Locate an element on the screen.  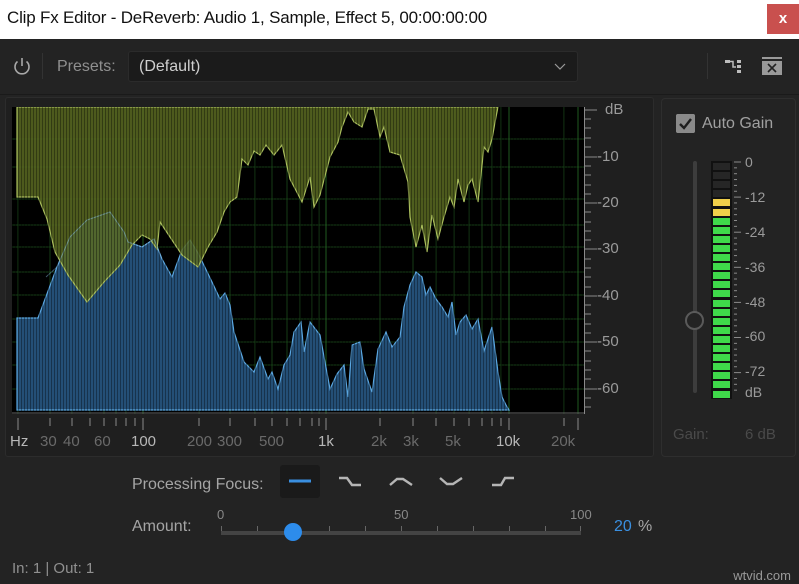
db-label: -10 is located at coordinates (608, 156).